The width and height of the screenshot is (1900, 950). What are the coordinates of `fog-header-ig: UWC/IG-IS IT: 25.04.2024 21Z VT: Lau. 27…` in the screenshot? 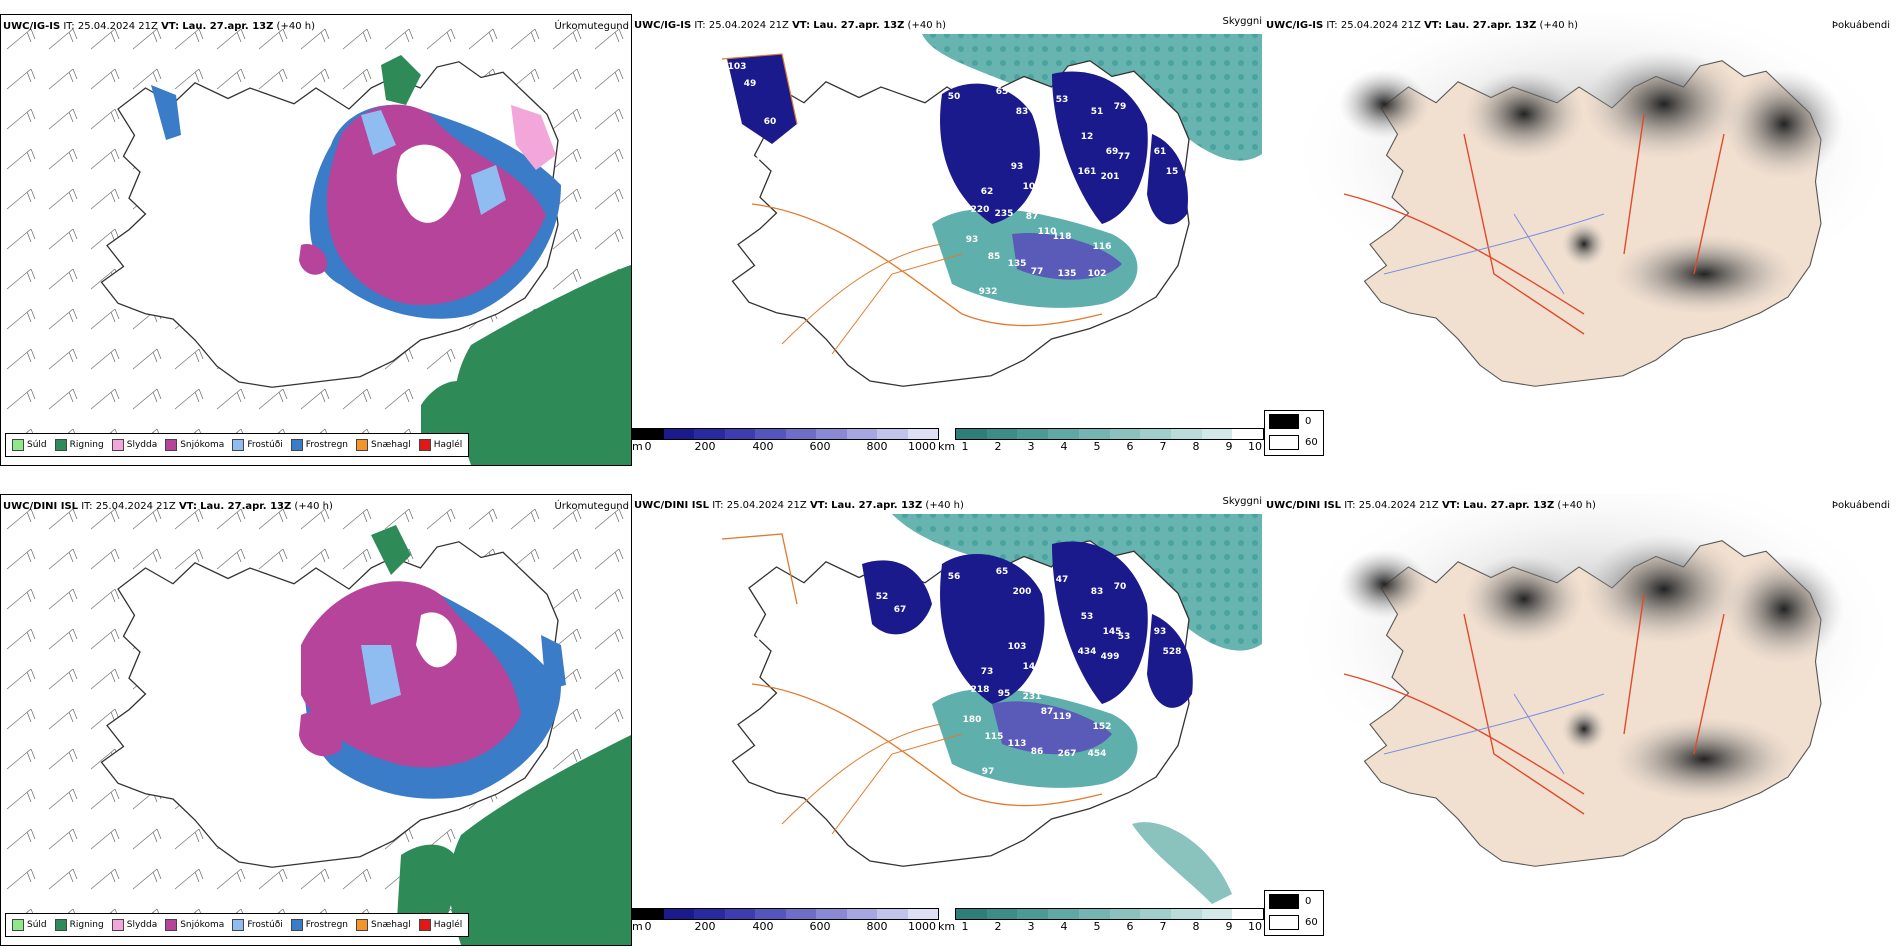 It's located at (1422, 26).